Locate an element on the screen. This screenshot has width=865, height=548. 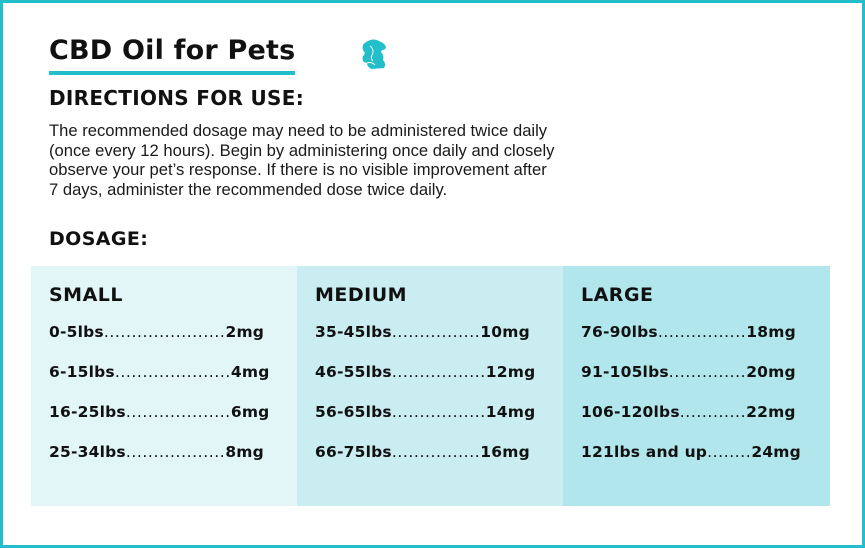
weight-range: 56-65lbs is located at coordinates (353, 412).